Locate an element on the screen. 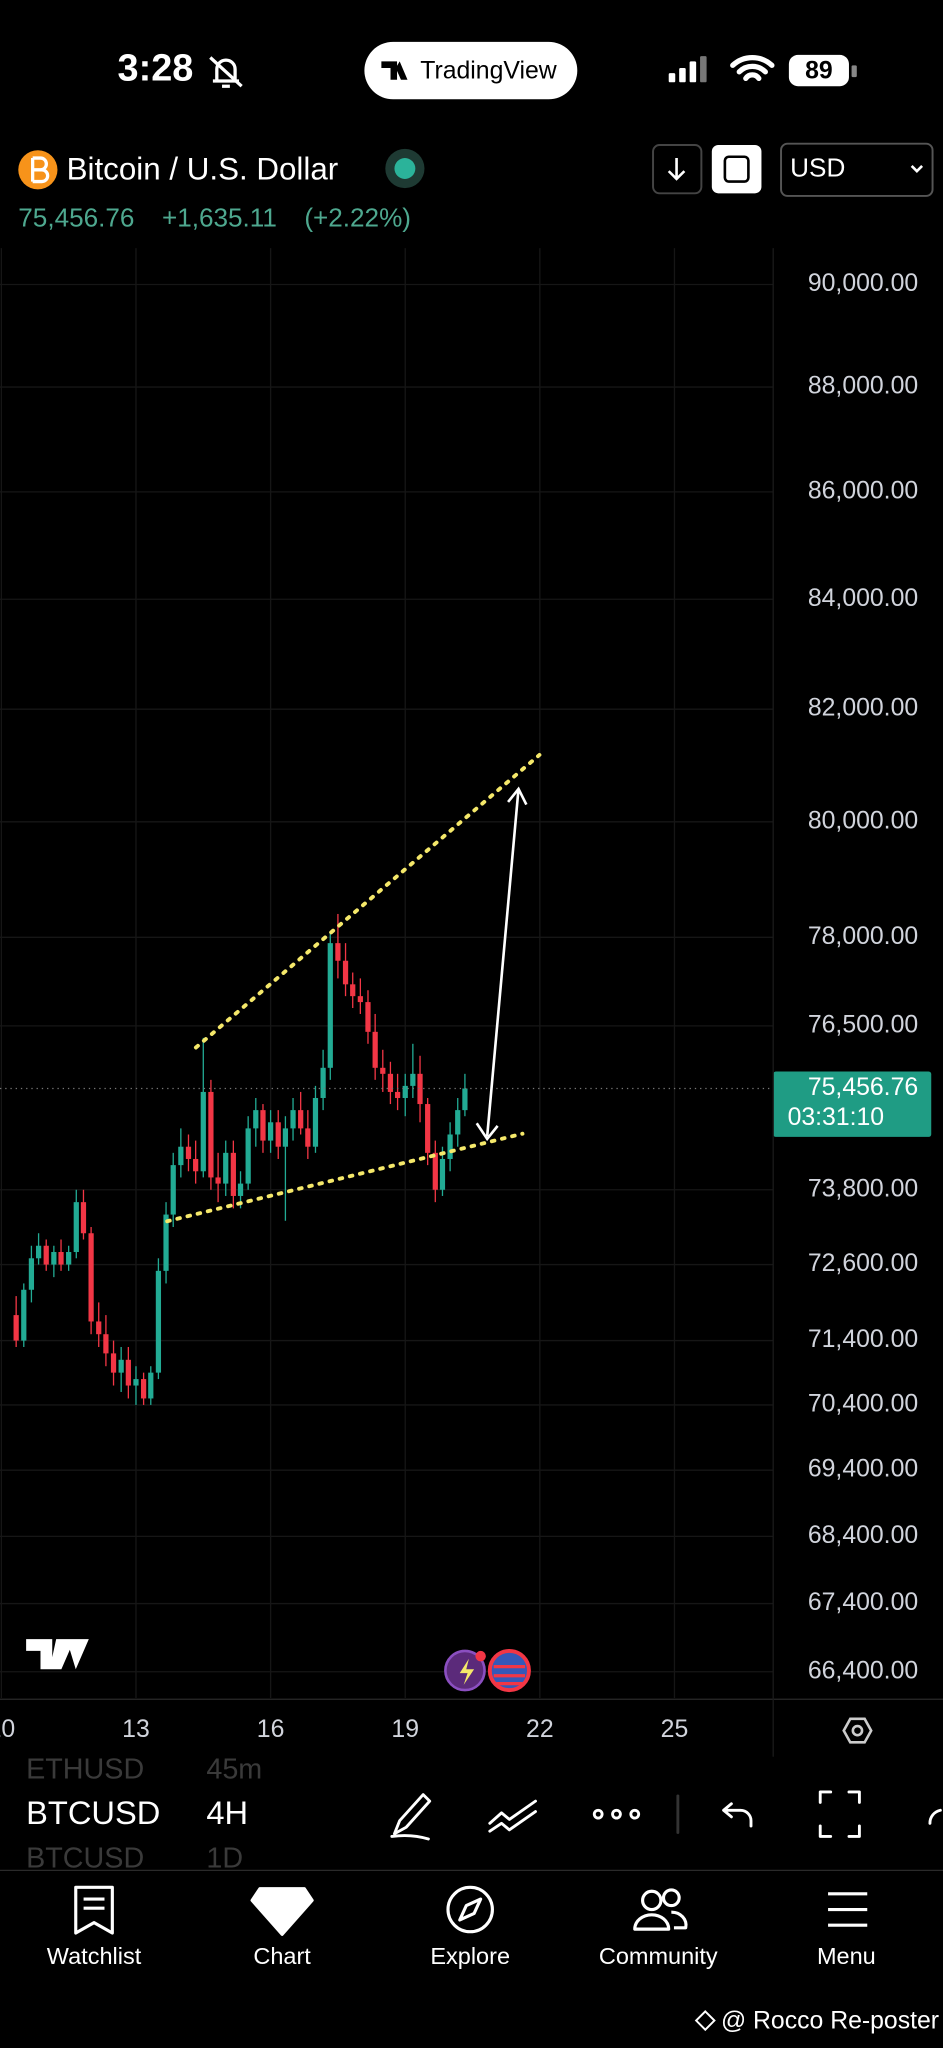 The image size is (943, 2048). clock: 3:28 is located at coordinates (156, 69).